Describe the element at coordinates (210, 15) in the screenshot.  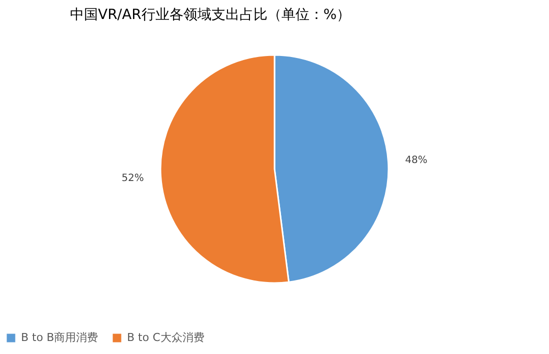
I see `chart-title: 中国VR/AR行业各领域支出占比（单位：%）` at that location.